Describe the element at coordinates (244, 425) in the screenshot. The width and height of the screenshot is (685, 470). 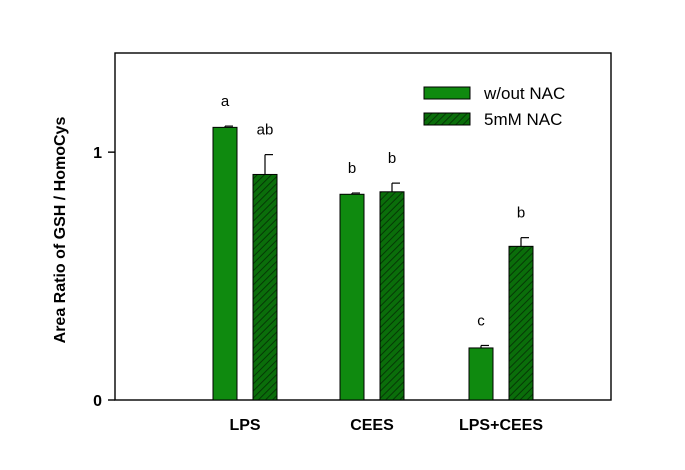
I see `x-category-label-lps: LPS` at that location.